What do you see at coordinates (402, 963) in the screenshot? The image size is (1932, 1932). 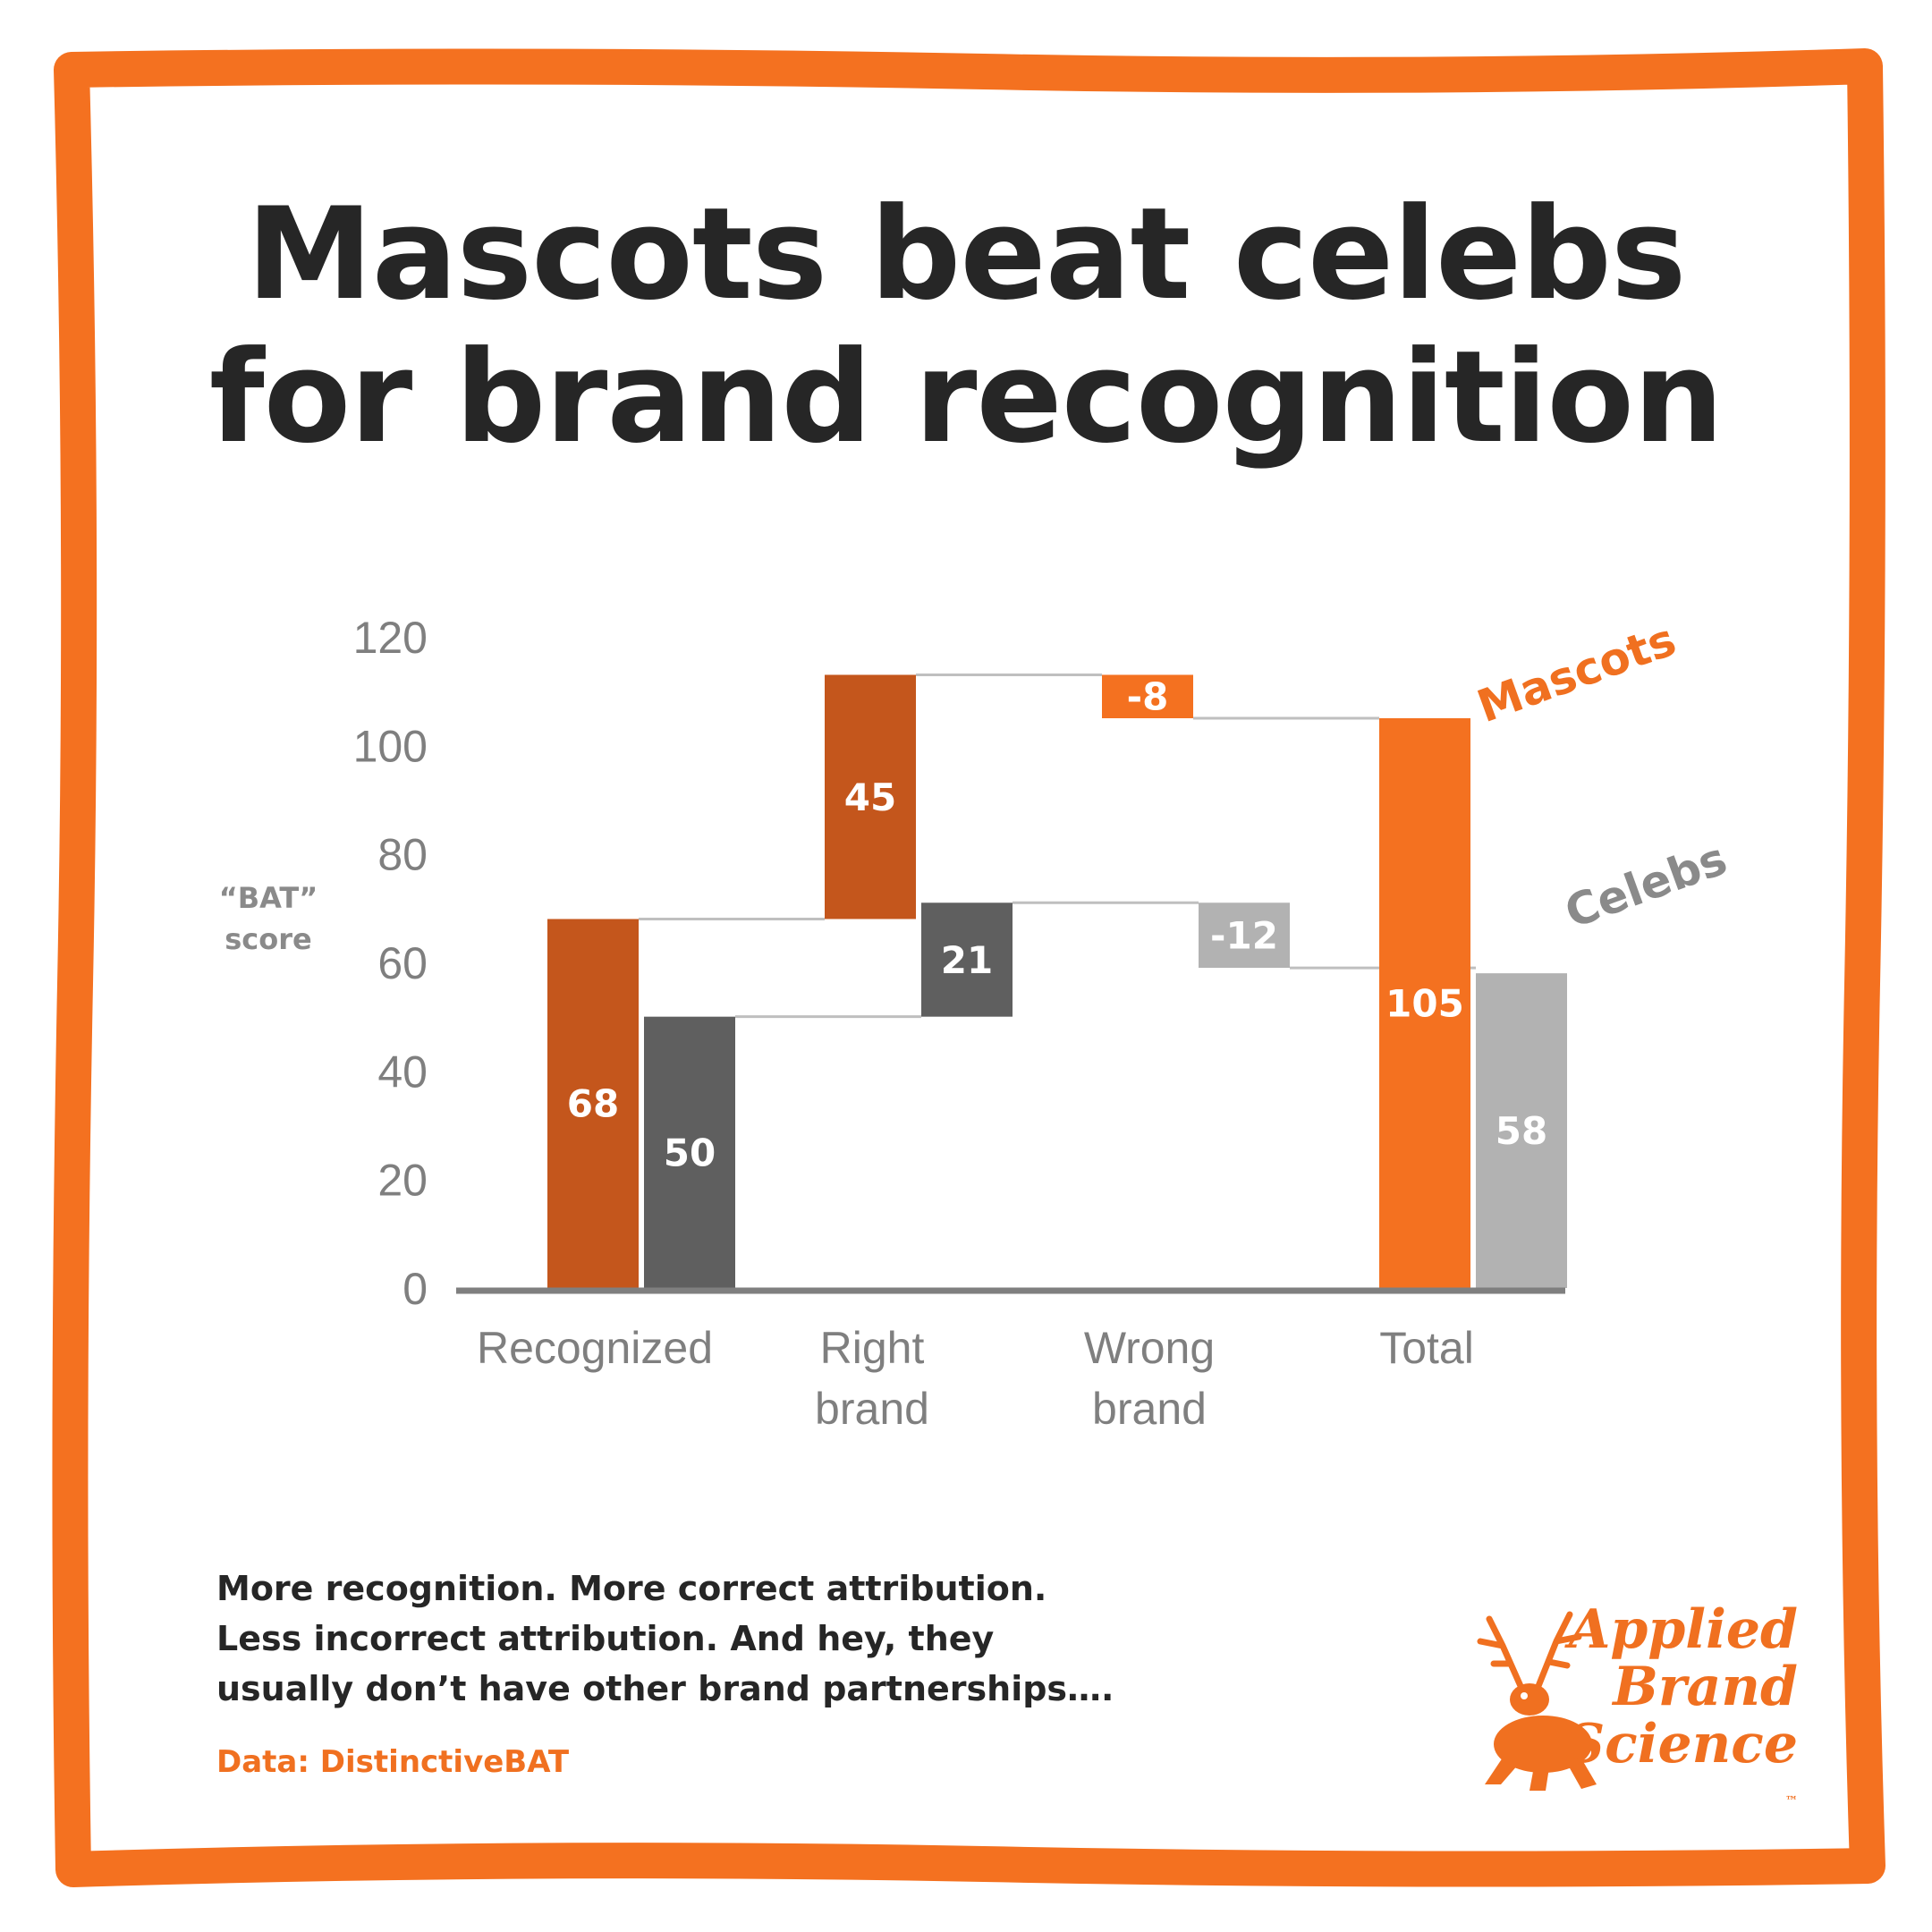 I see `y-tick-label: 60` at bounding box center [402, 963].